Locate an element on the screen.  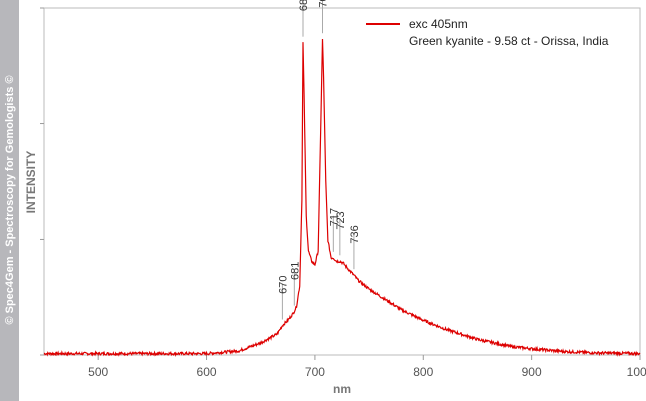
x-tick-label: 900 is located at coordinates (532, 372).